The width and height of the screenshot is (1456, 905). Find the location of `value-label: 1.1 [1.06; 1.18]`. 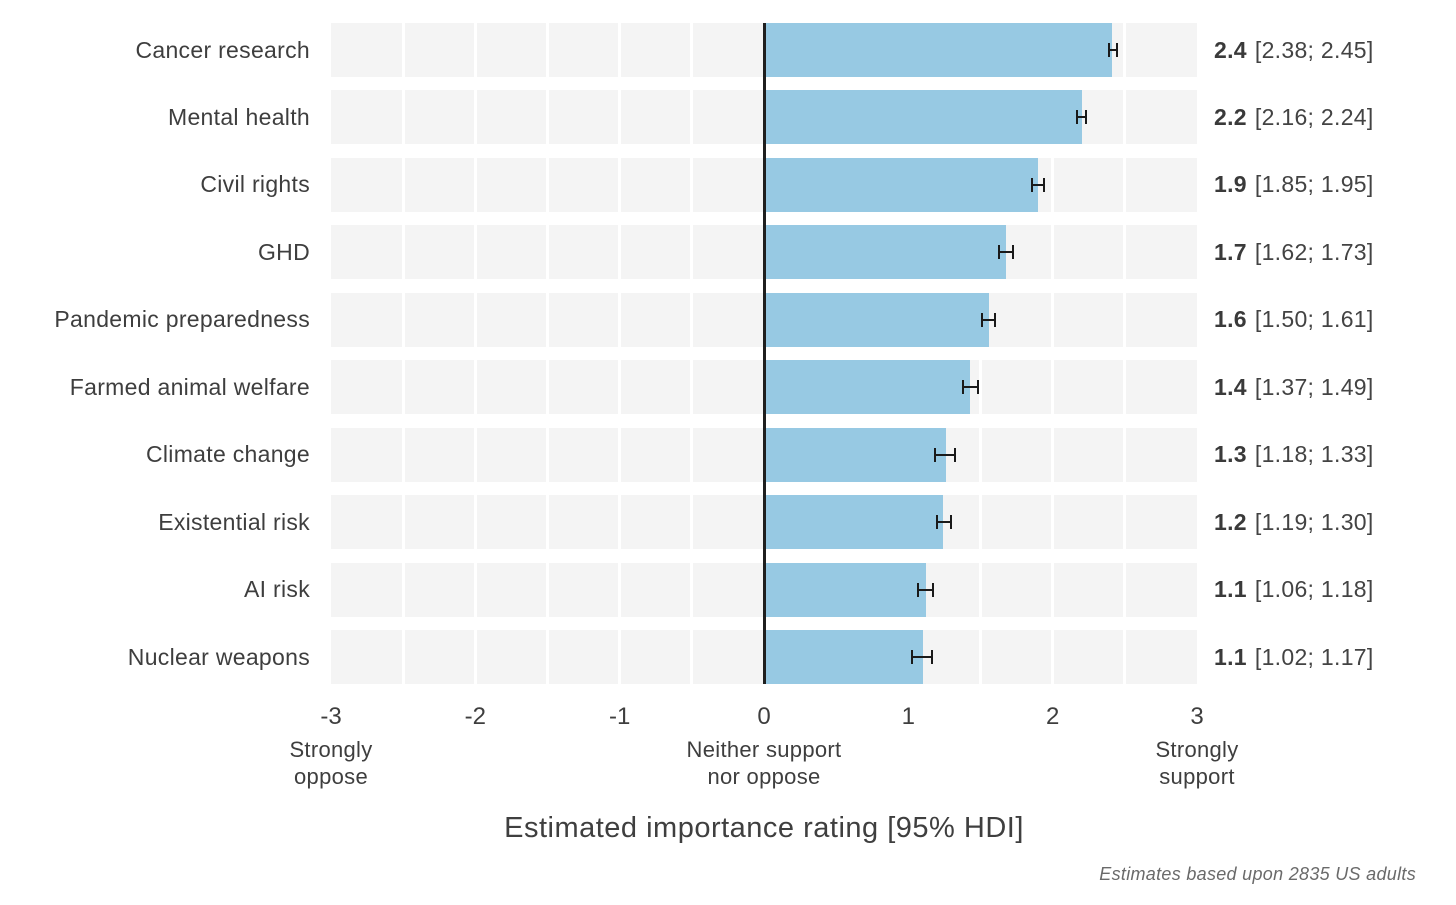

value-label: 1.1 [1.06; 1.18] is located at coordinates (1334, 590).